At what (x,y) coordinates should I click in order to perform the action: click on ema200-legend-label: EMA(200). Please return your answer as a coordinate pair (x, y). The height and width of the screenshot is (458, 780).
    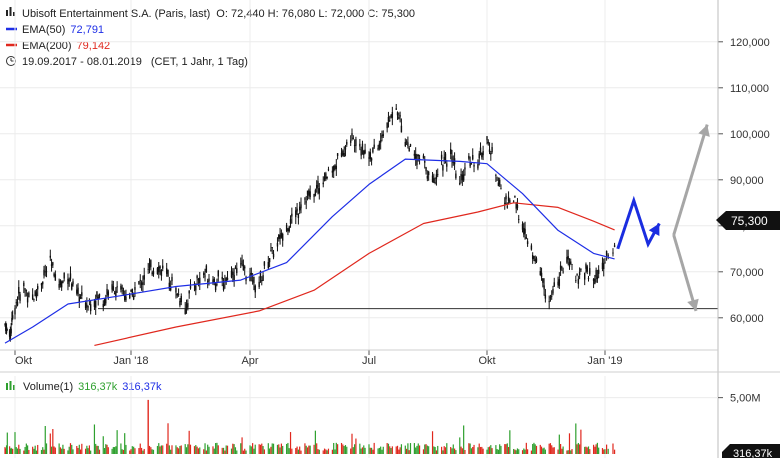
    Looking at the image, I should click on (47, 46).